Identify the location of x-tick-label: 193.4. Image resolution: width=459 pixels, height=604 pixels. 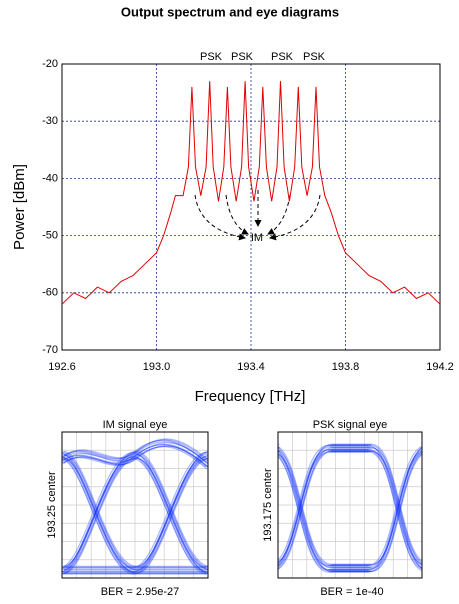
(251, 367).